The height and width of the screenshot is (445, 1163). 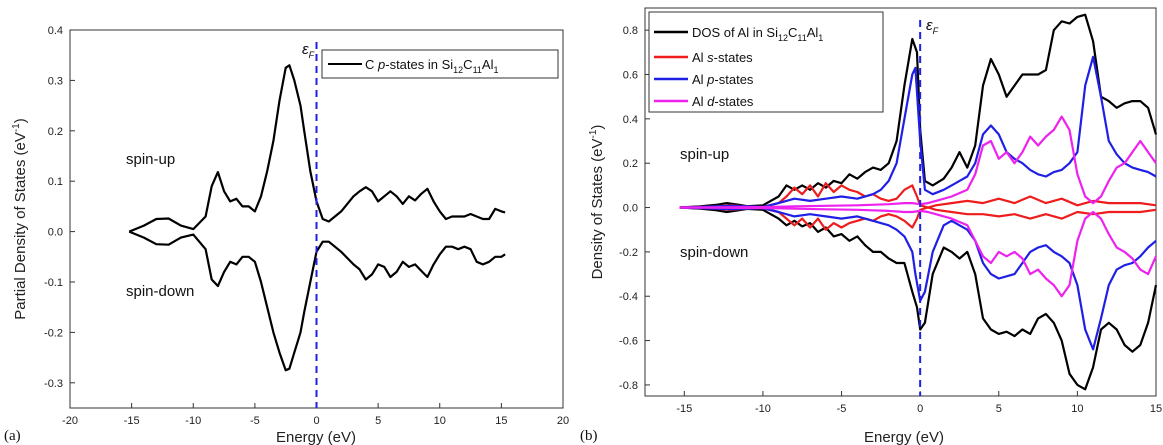 What do you see at coordinates (12, 436) in the screenshot?
I see `panel-label-a: (a)` at bounding box center [12, 436].